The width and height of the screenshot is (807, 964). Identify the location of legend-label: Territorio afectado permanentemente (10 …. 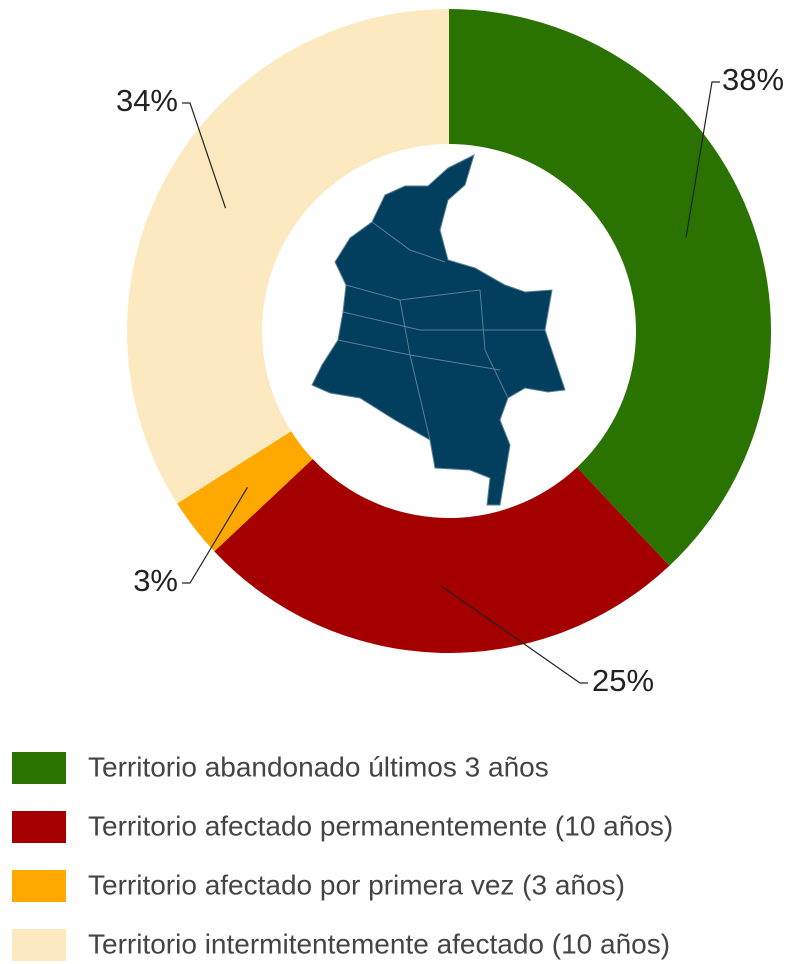
(380, 825).